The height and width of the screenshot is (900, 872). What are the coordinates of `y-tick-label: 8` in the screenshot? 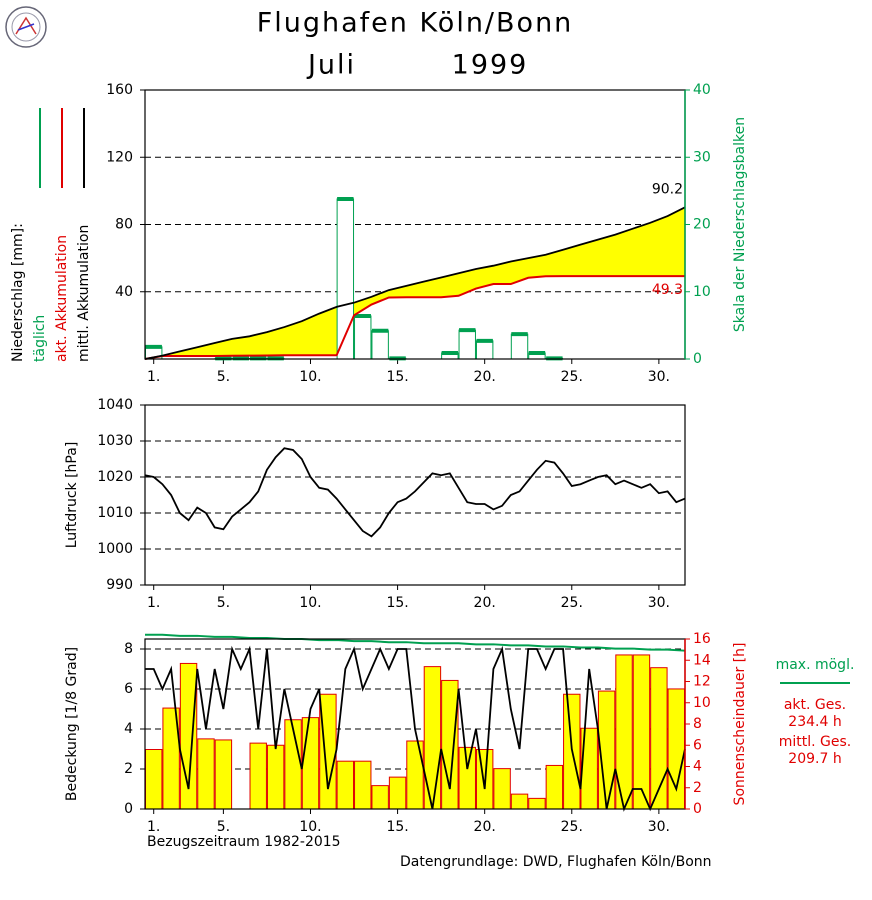 It's located at (128, 649).